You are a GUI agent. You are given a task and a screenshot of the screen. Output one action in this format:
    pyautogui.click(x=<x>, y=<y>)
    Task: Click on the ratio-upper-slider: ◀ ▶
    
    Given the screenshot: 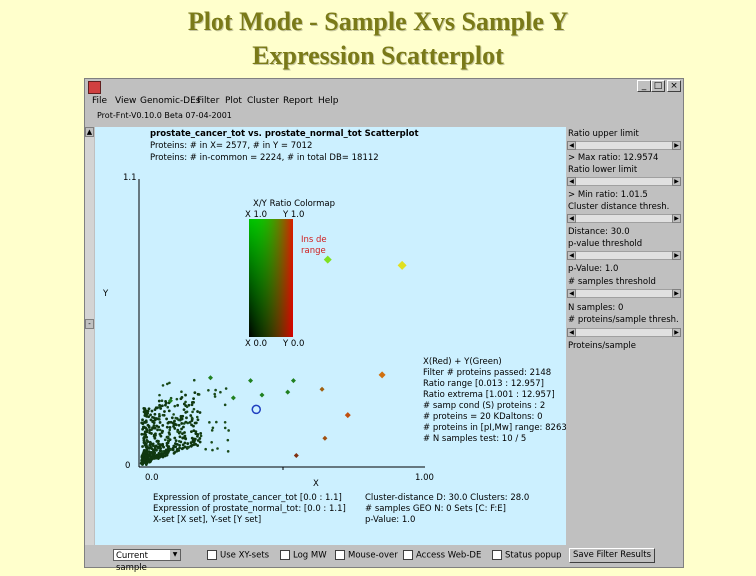 What is the action you would take?
    pyautogui.click(x=624, y=145)
    